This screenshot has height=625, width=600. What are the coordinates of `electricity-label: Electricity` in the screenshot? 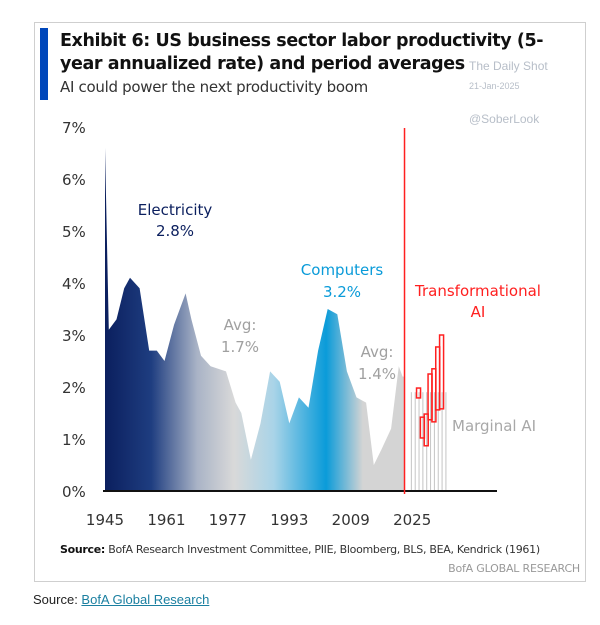 It's located at (175, 210).